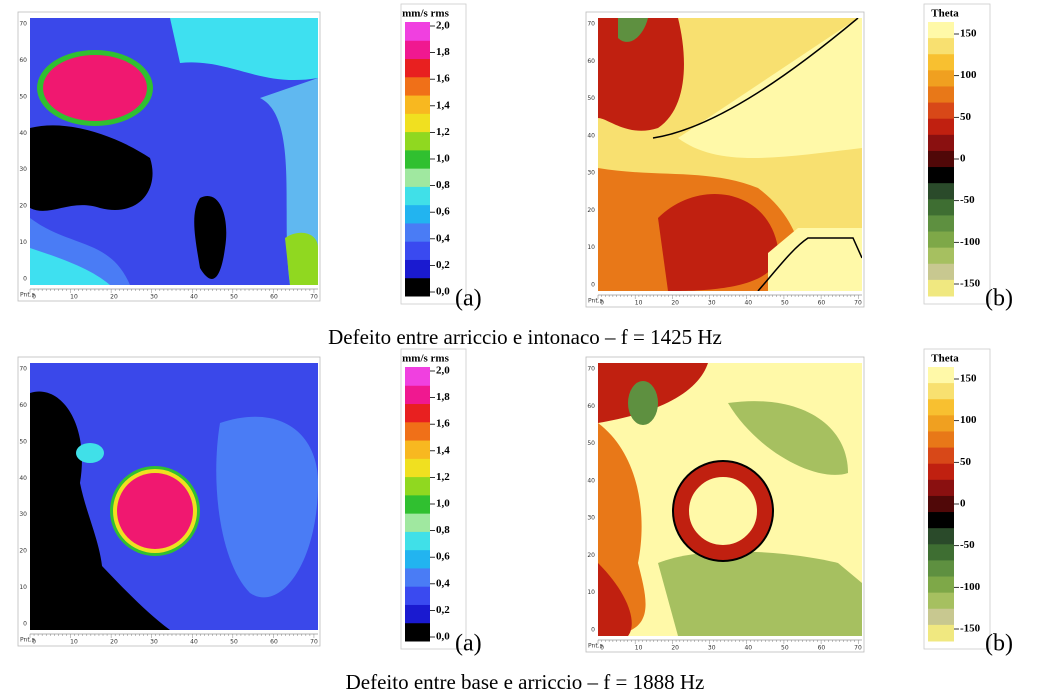  Describe the element at coordinates (425, 359) in the screenshot. I see `colorbar-title: mm/s rms` at that location.